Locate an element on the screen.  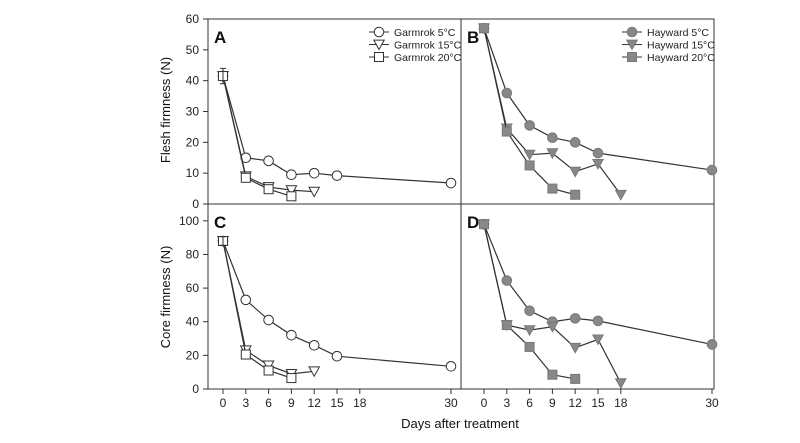
y-tick-label: 80 is located at coordinates (193, 254).